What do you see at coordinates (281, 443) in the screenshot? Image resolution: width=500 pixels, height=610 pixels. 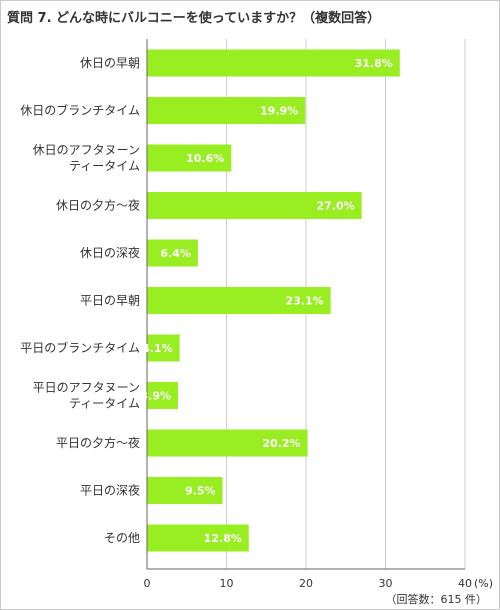 I see `bar-value-label: 20.2%` at bounding box center [281, 443].